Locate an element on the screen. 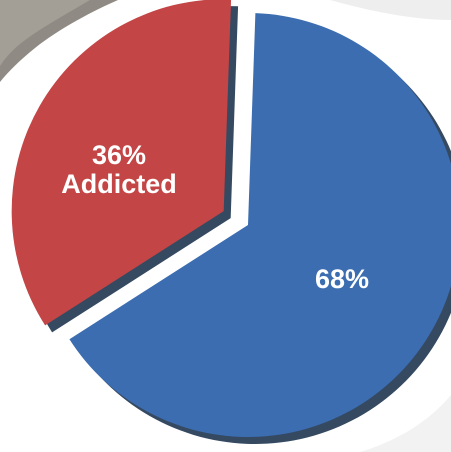 This screenshot has width=451, height=452. slice-label-68: 68% is located at coordinates (342, 279).